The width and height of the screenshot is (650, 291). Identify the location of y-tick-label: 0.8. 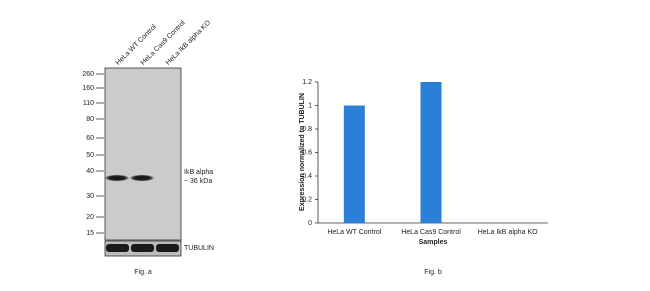
(307, 129).